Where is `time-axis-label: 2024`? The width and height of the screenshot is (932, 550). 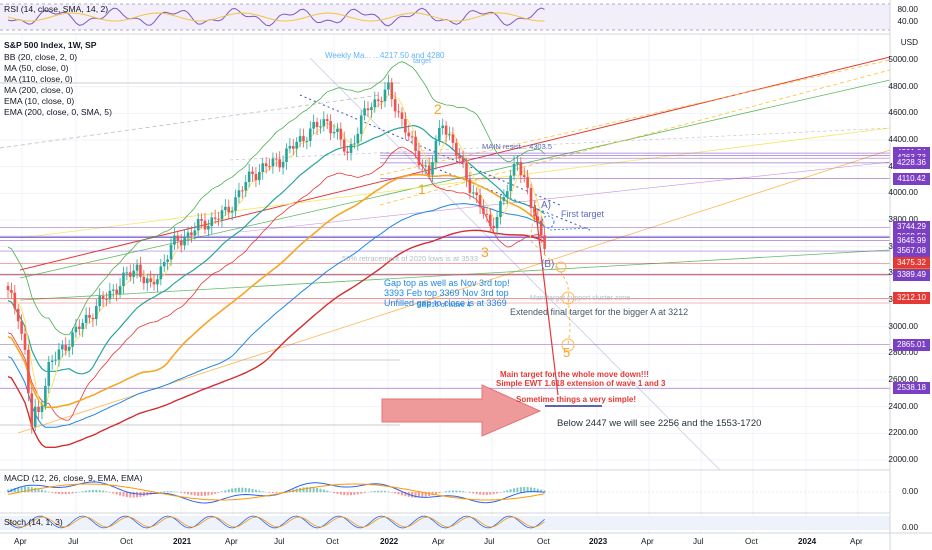 time-axis-label: 2024 is located at coordinates (807, 541).